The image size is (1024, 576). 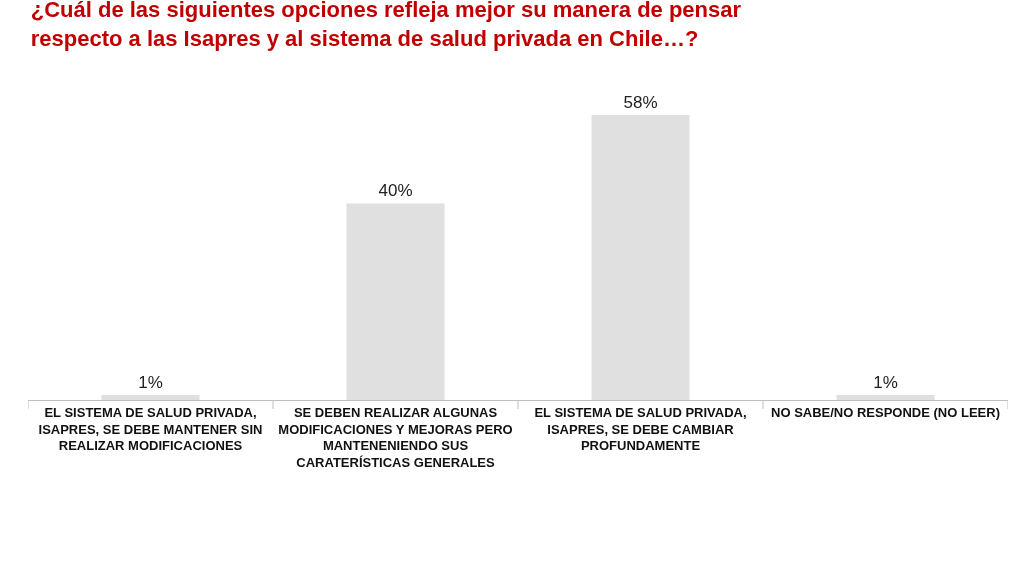 I want to click on x-tick-label: NO SABE/NO RESPONDE (NO LEER), so click(x=885, y=412).